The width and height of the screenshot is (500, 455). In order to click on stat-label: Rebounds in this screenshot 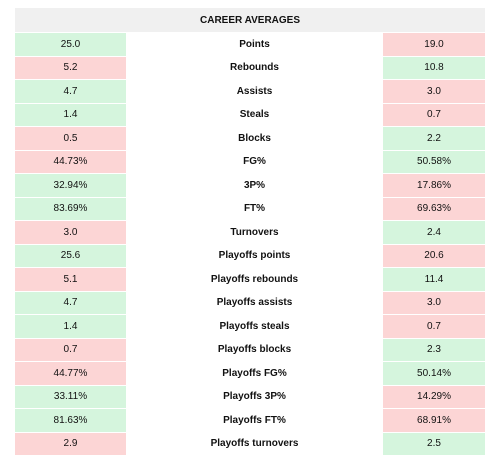, I will do `click(254, 68)`.